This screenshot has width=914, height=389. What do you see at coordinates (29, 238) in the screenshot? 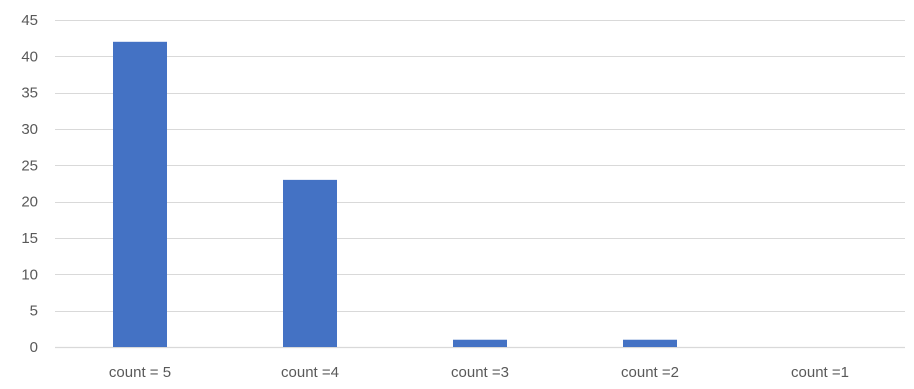
I see `y-tick-label: 15` at bounding box center [29, 238].